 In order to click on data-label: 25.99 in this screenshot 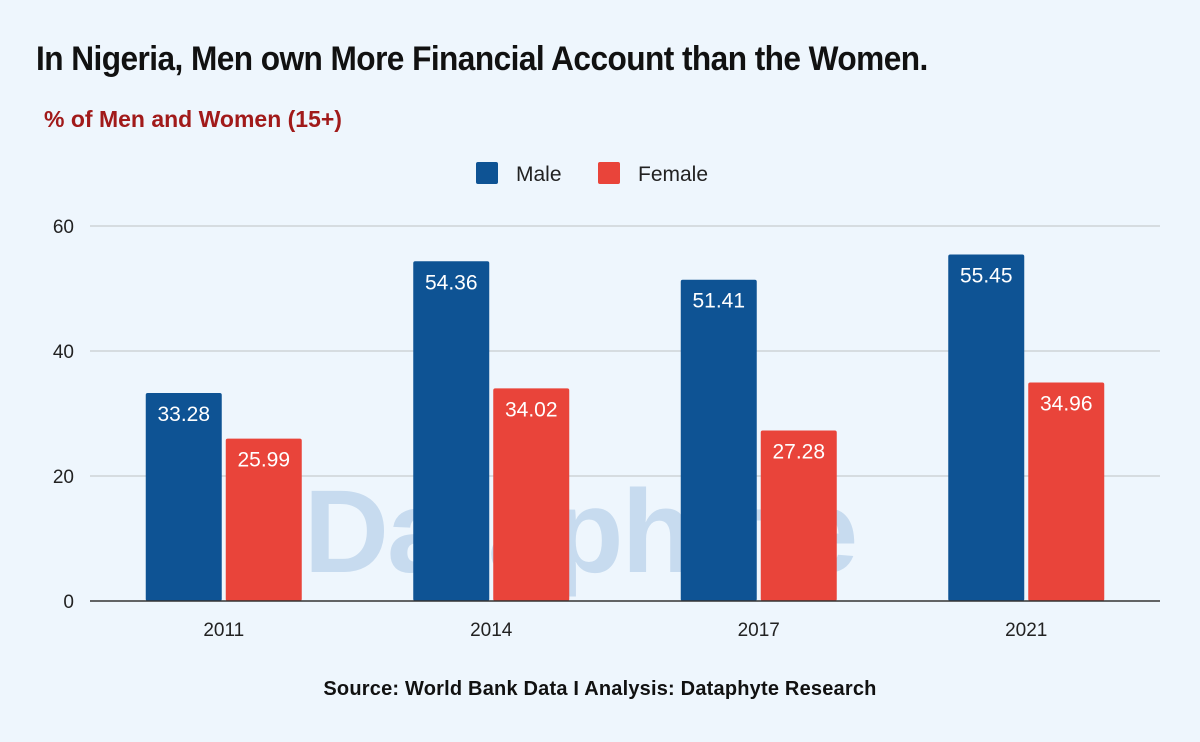, I will do `click(263, 460)`.